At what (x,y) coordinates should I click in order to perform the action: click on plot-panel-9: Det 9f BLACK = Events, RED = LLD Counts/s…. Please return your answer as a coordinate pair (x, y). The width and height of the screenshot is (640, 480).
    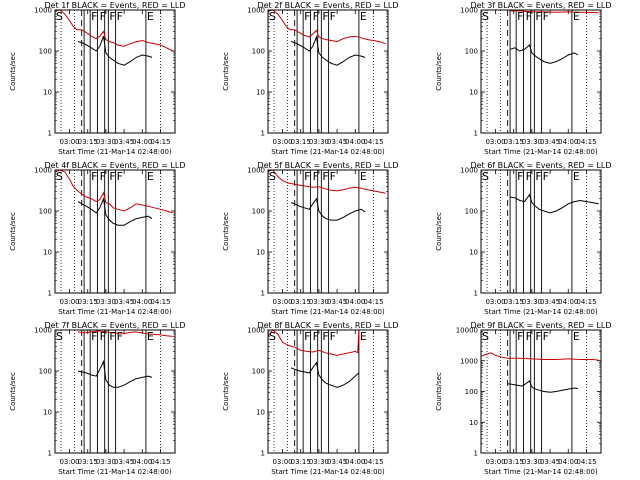
    Looking at the image, I should click on (523, 398).